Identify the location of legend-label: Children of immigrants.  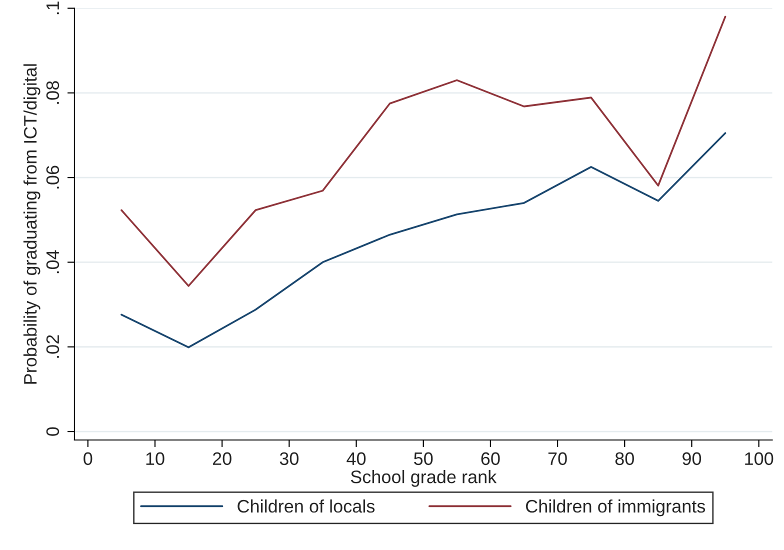
(616, 507).